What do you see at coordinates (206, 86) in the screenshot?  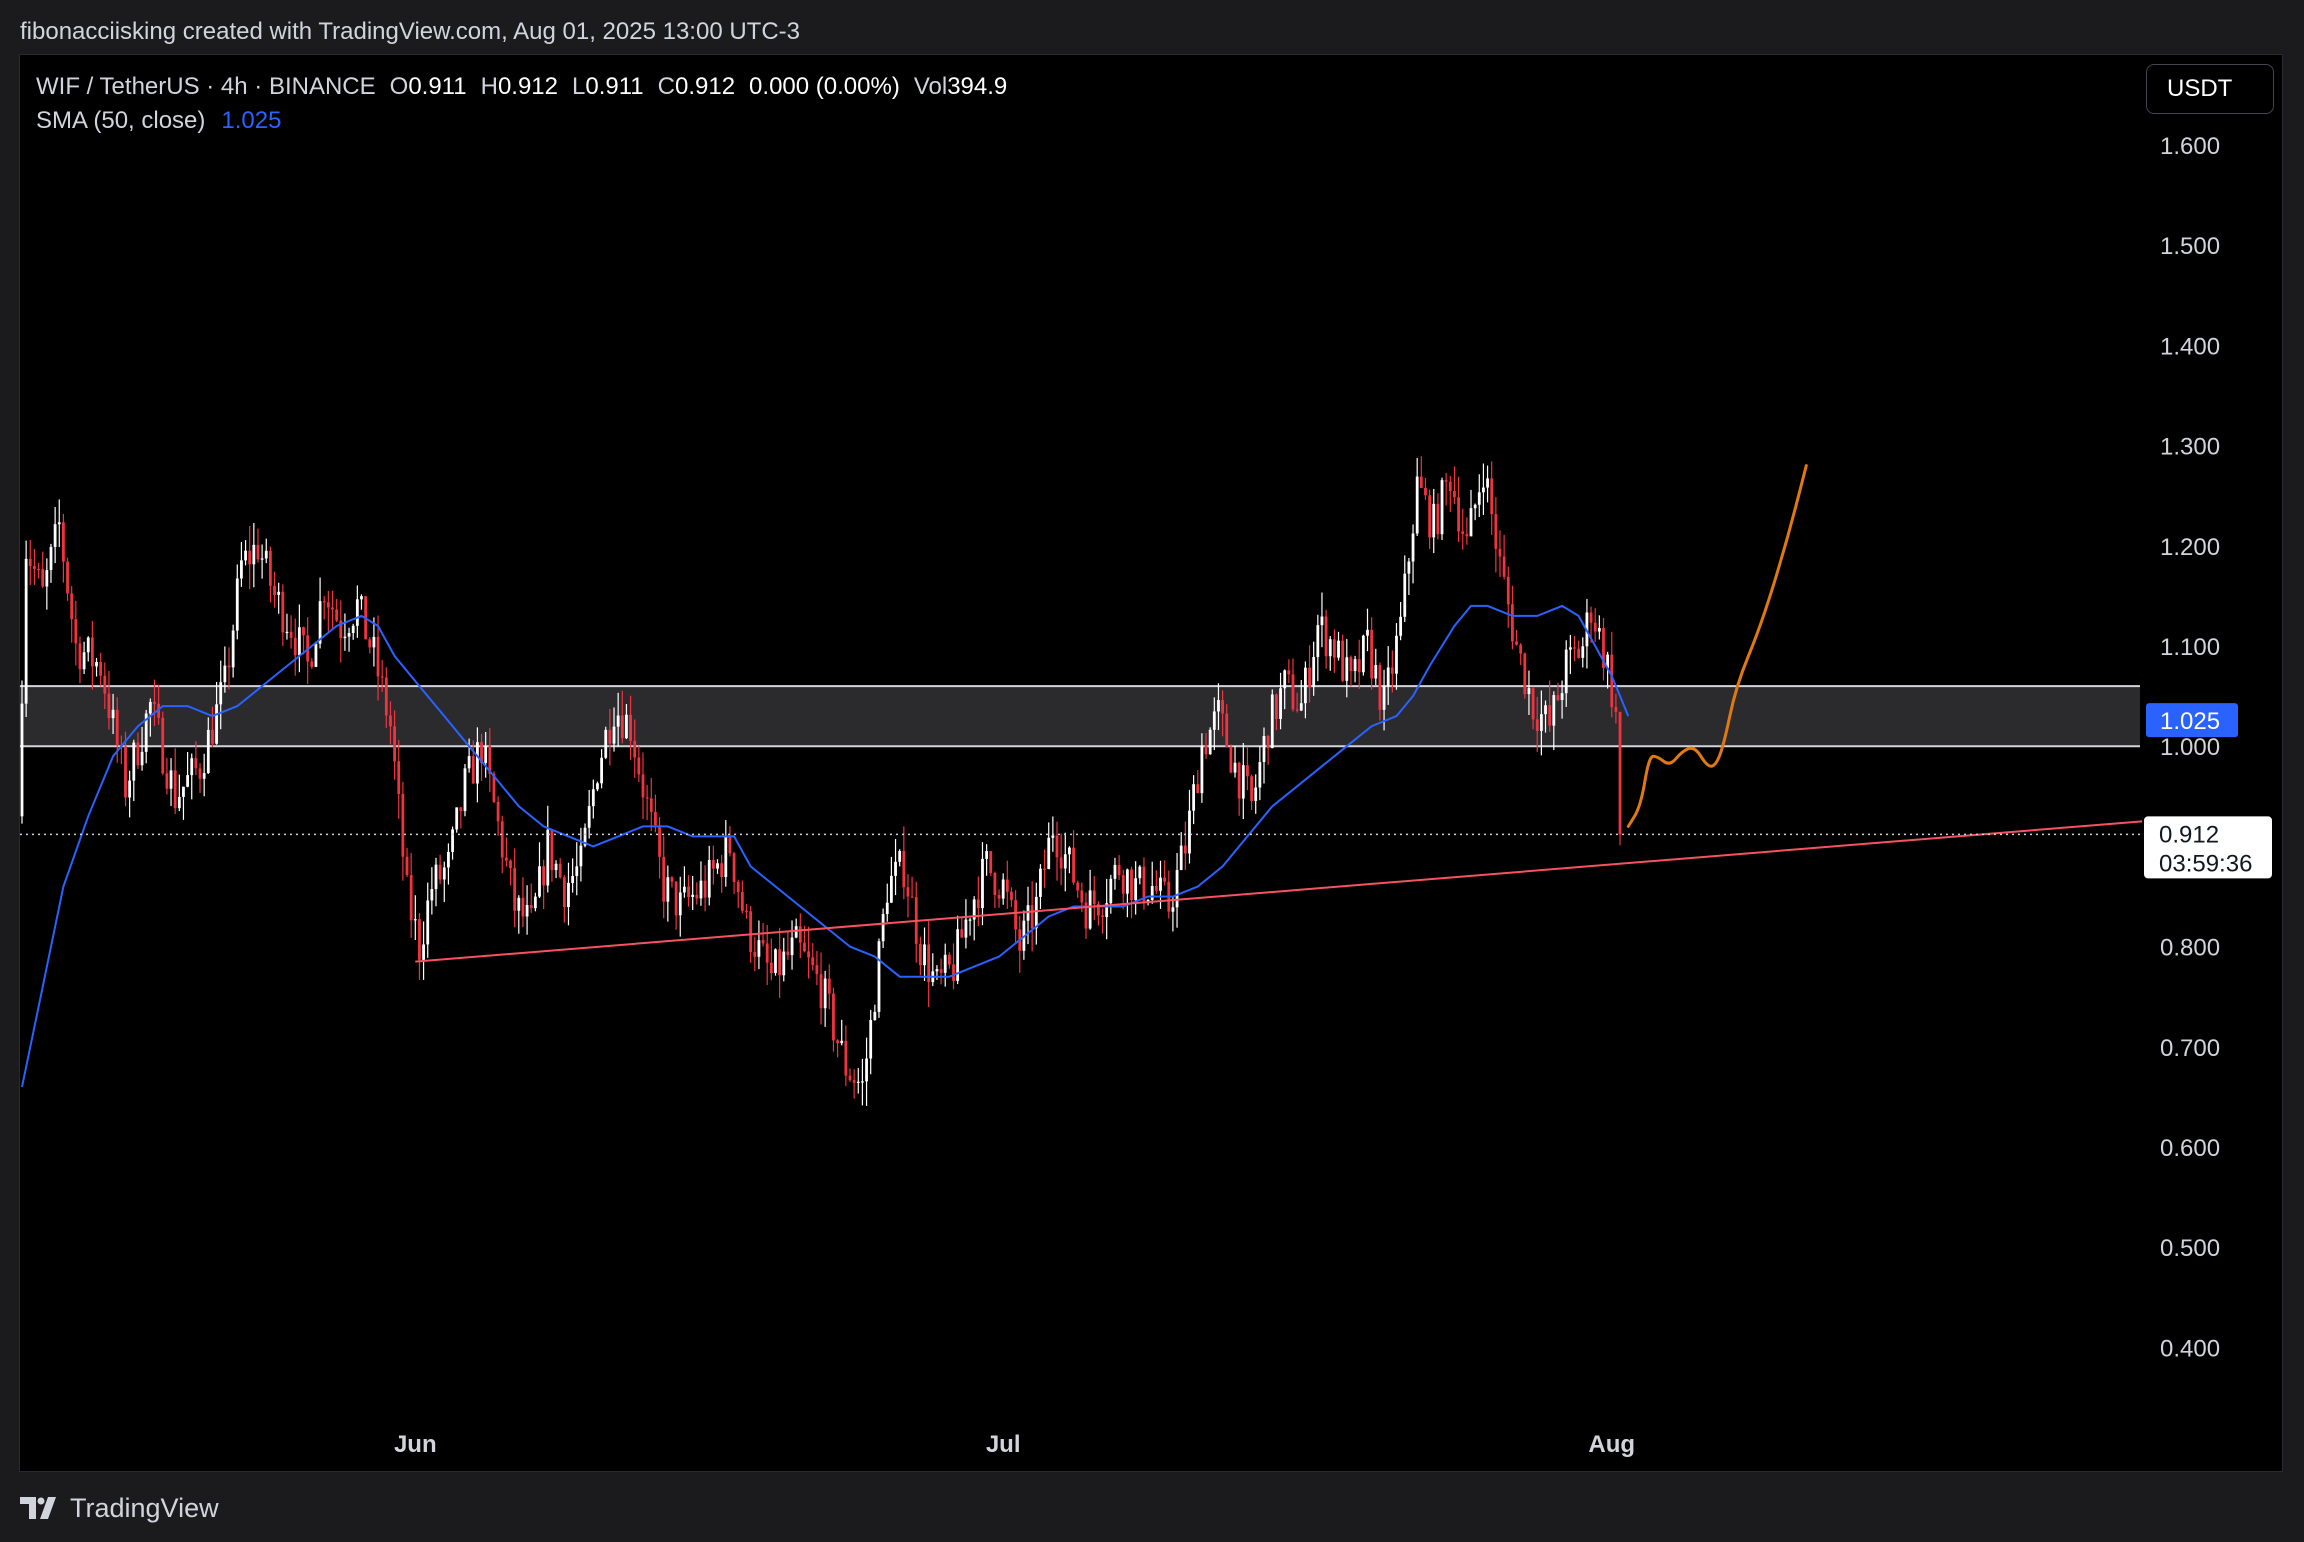 I see `symbol-label: WIF / TetherUS · 4h · BINANCE` at bounding box center [206, 86].